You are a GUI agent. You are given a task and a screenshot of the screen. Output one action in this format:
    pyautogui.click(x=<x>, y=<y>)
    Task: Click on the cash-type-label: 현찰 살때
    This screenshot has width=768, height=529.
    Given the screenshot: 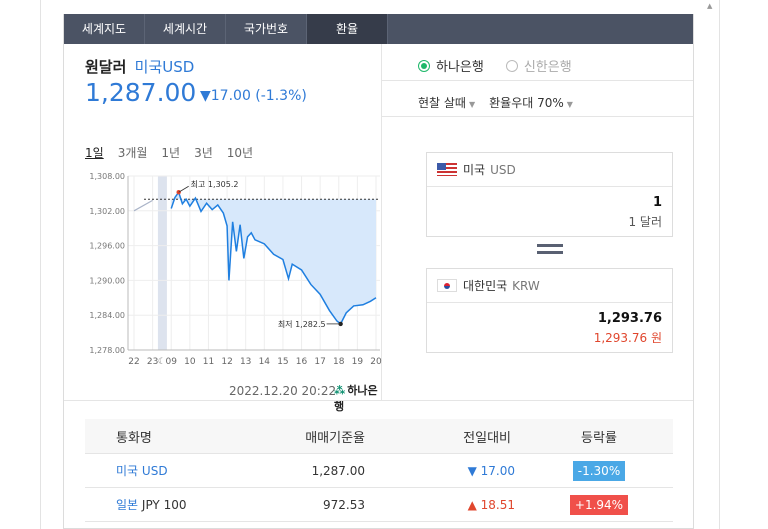 What is the action you would take?
    pyautogui.click(x=442, y=103)
    